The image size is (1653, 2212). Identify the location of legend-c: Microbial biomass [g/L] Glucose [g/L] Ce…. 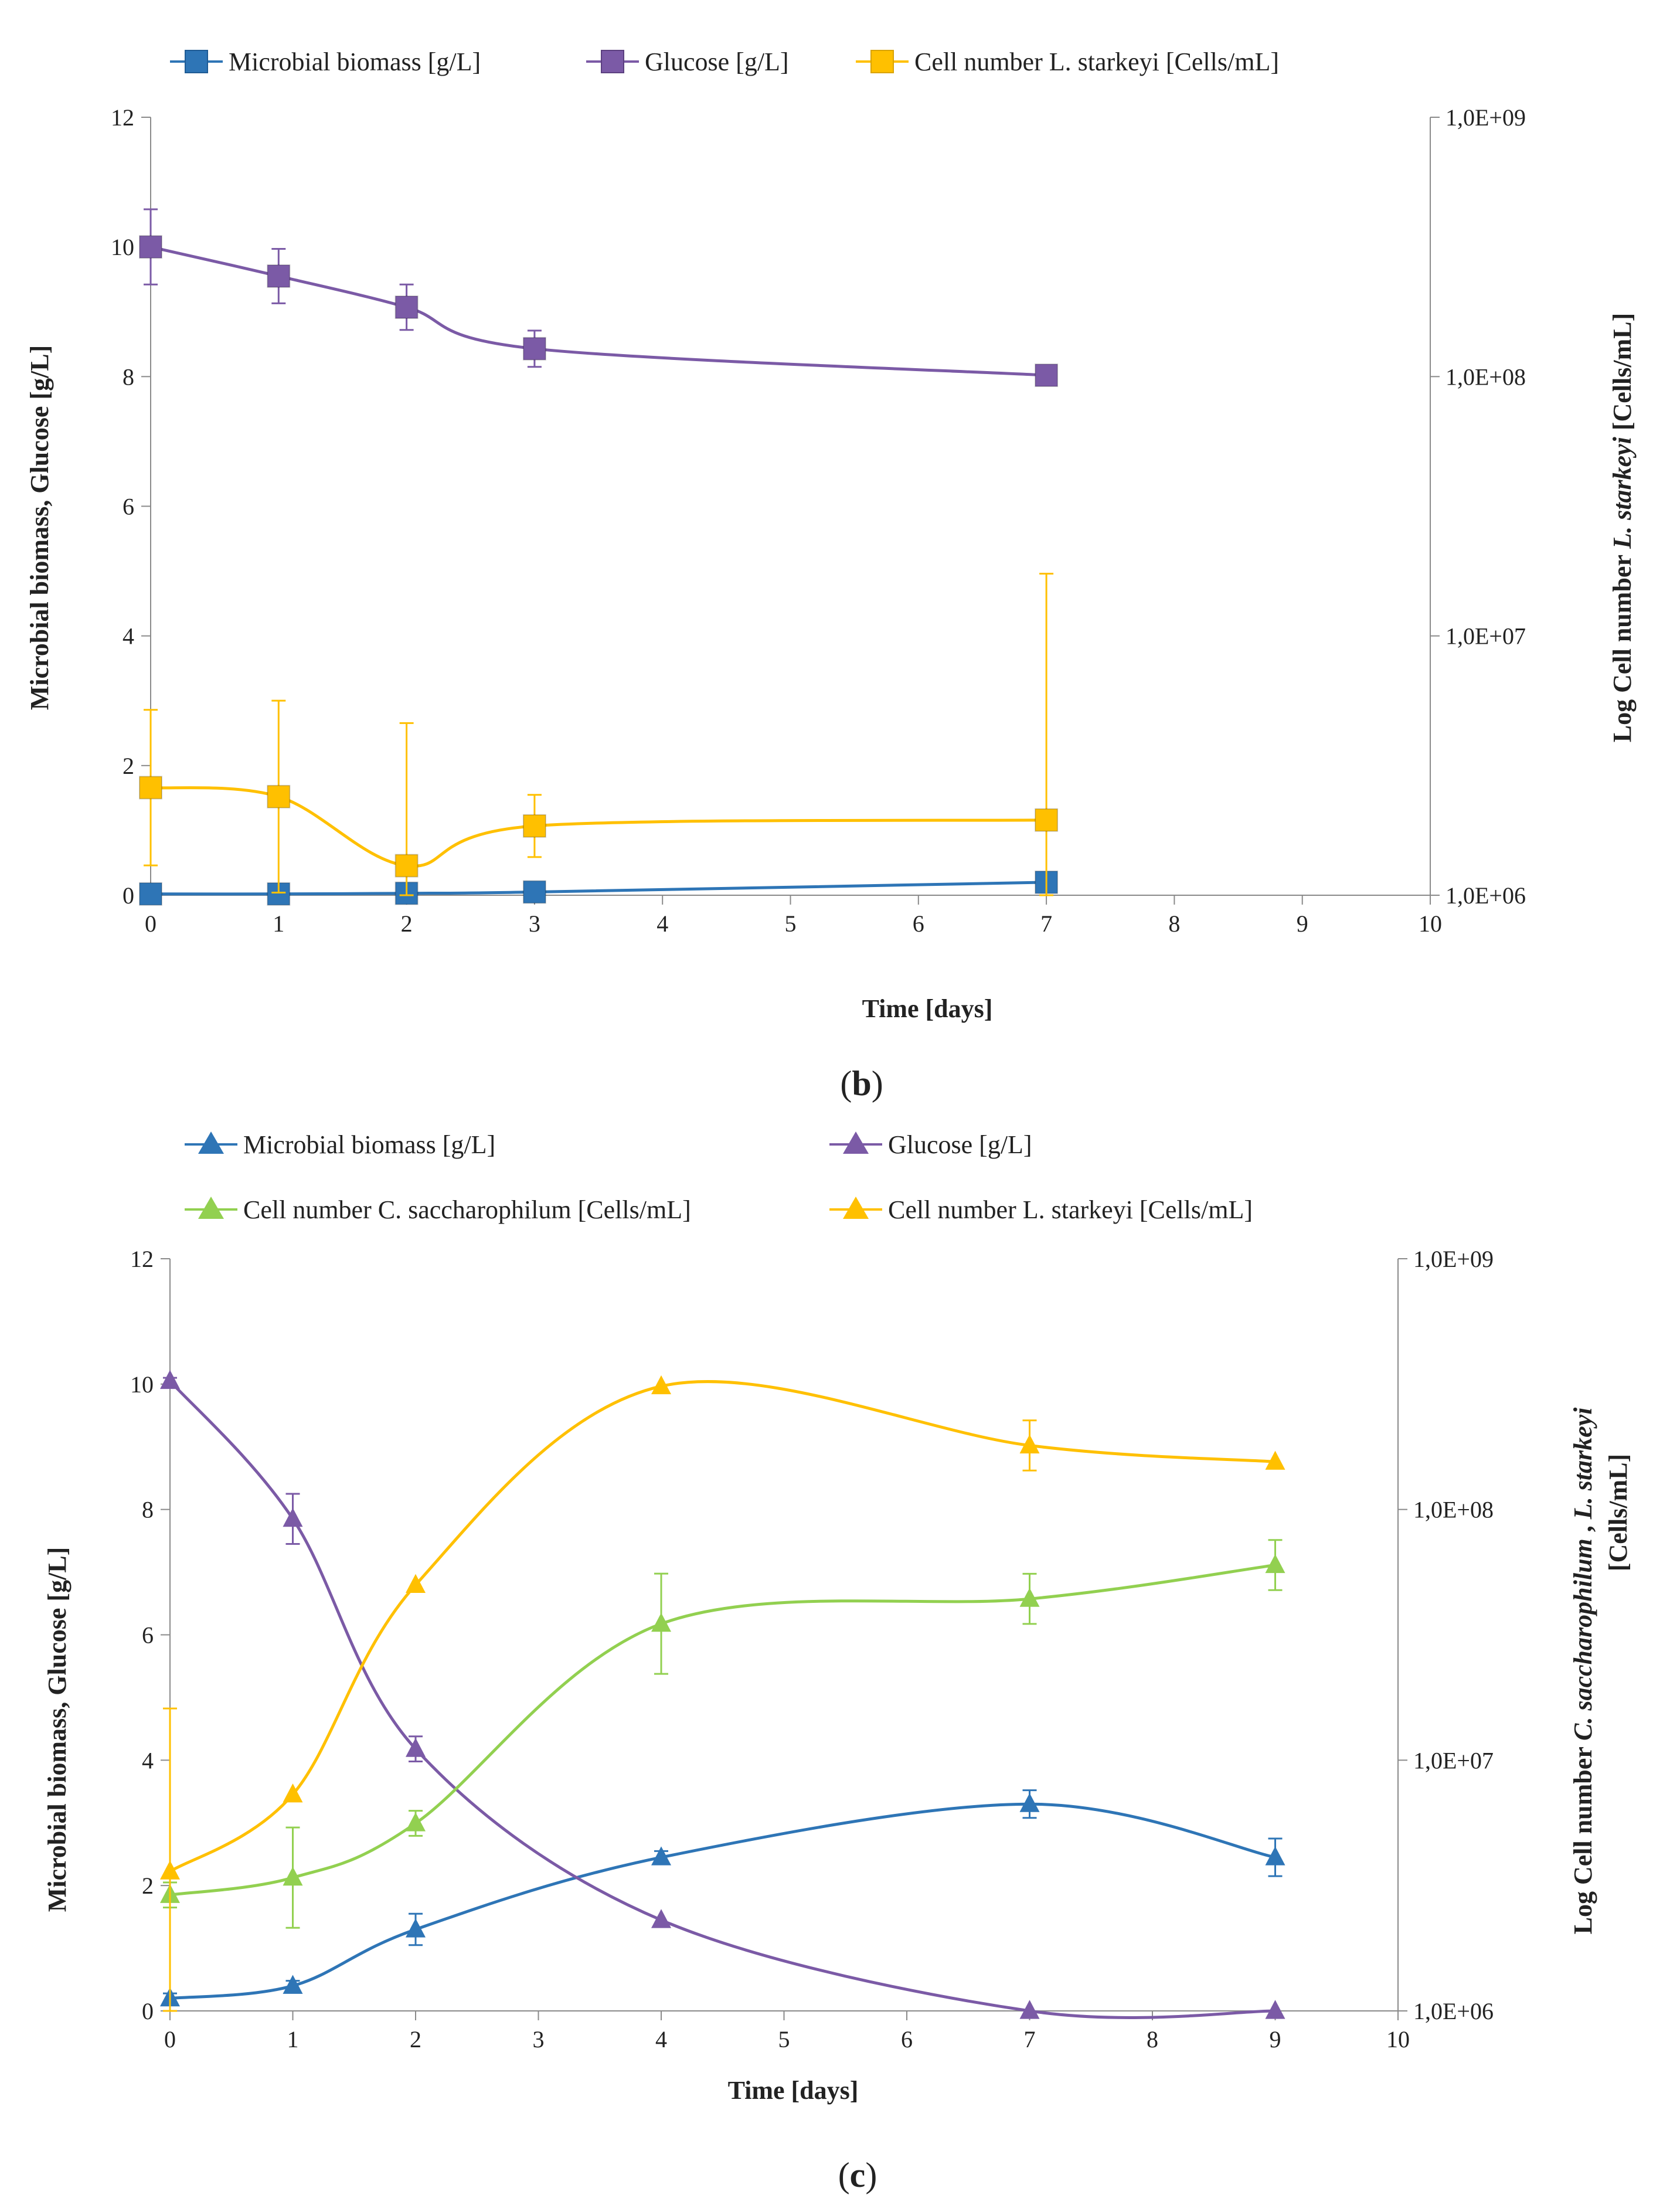
(719, 1177).